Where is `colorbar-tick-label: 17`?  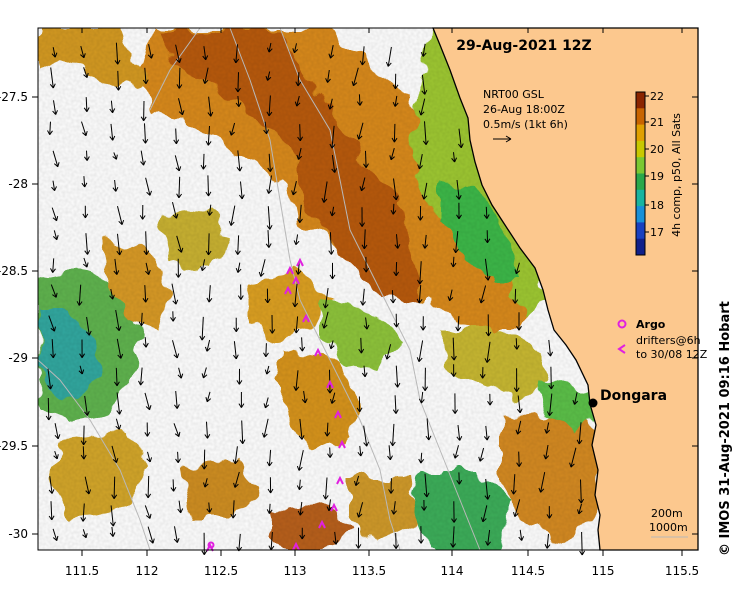 colorbar-tick-label: 17 is located at coordinates (657, 232).